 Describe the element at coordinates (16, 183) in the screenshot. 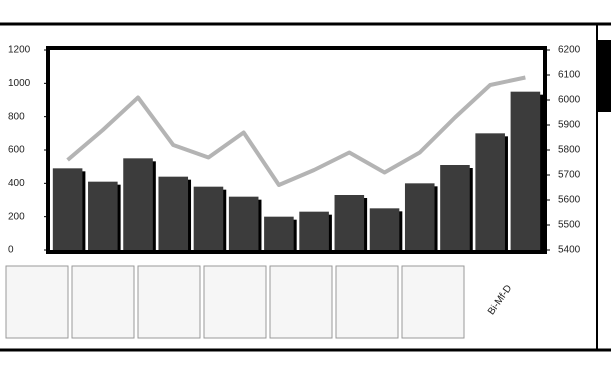

I see `y-tick-label: 400` at that location.